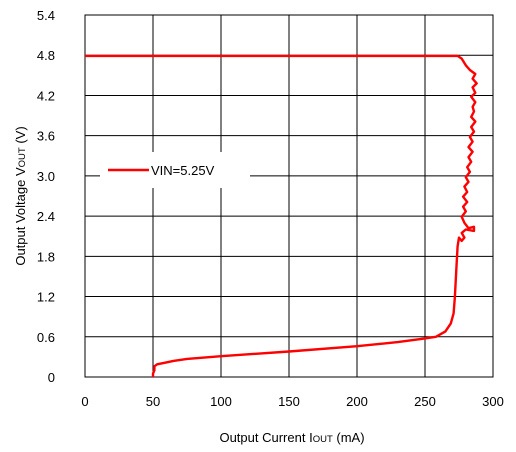  I want to click on legend-label: VIN=5.25V, so click(183, 170).